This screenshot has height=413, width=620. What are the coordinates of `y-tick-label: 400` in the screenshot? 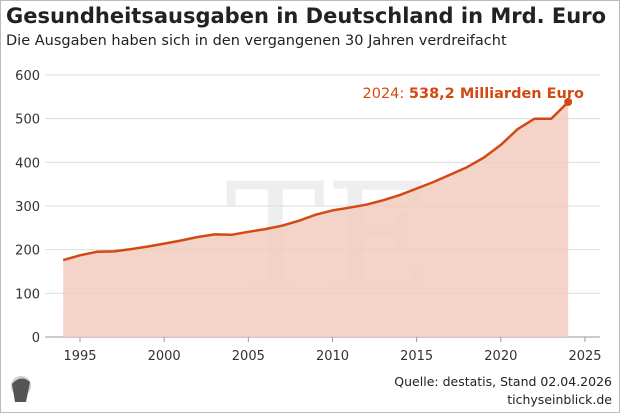 It's located at (27, 163).